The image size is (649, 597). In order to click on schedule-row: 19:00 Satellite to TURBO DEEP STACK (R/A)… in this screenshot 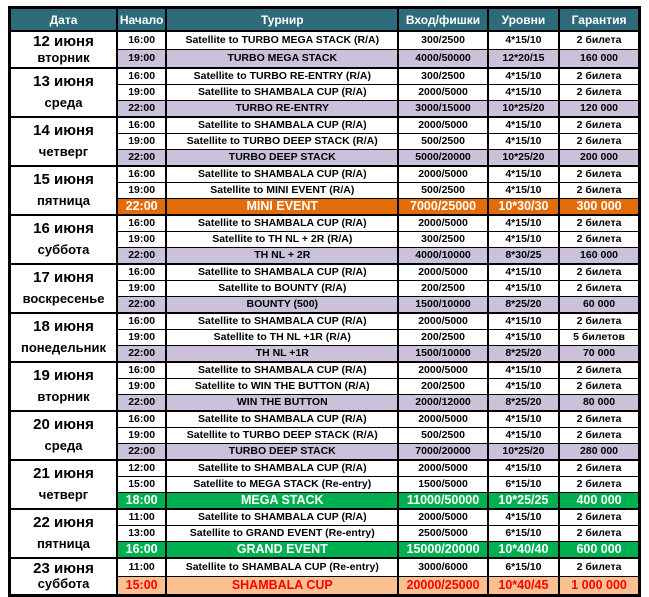, I will do `click(325, 435)`.